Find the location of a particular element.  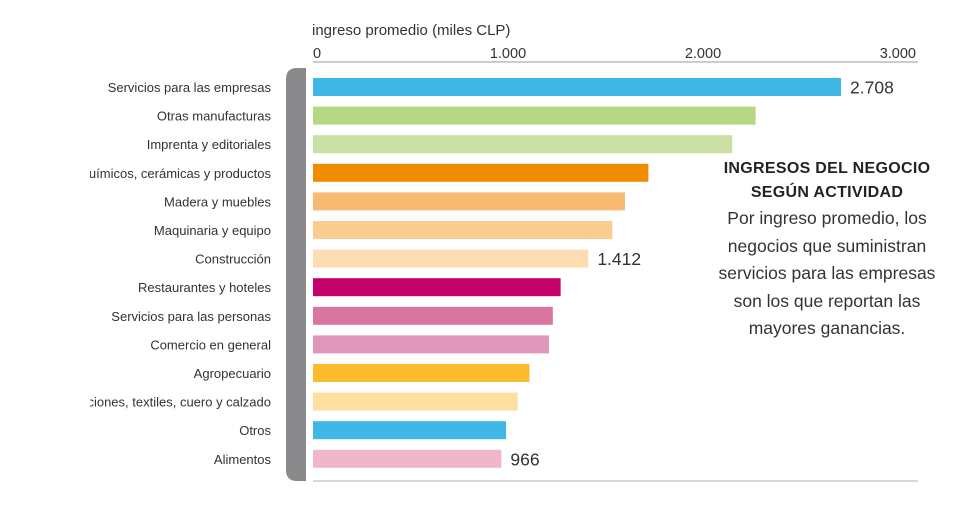

category-label: Restaurantes y hoteles is located at coordinates (204, 287).